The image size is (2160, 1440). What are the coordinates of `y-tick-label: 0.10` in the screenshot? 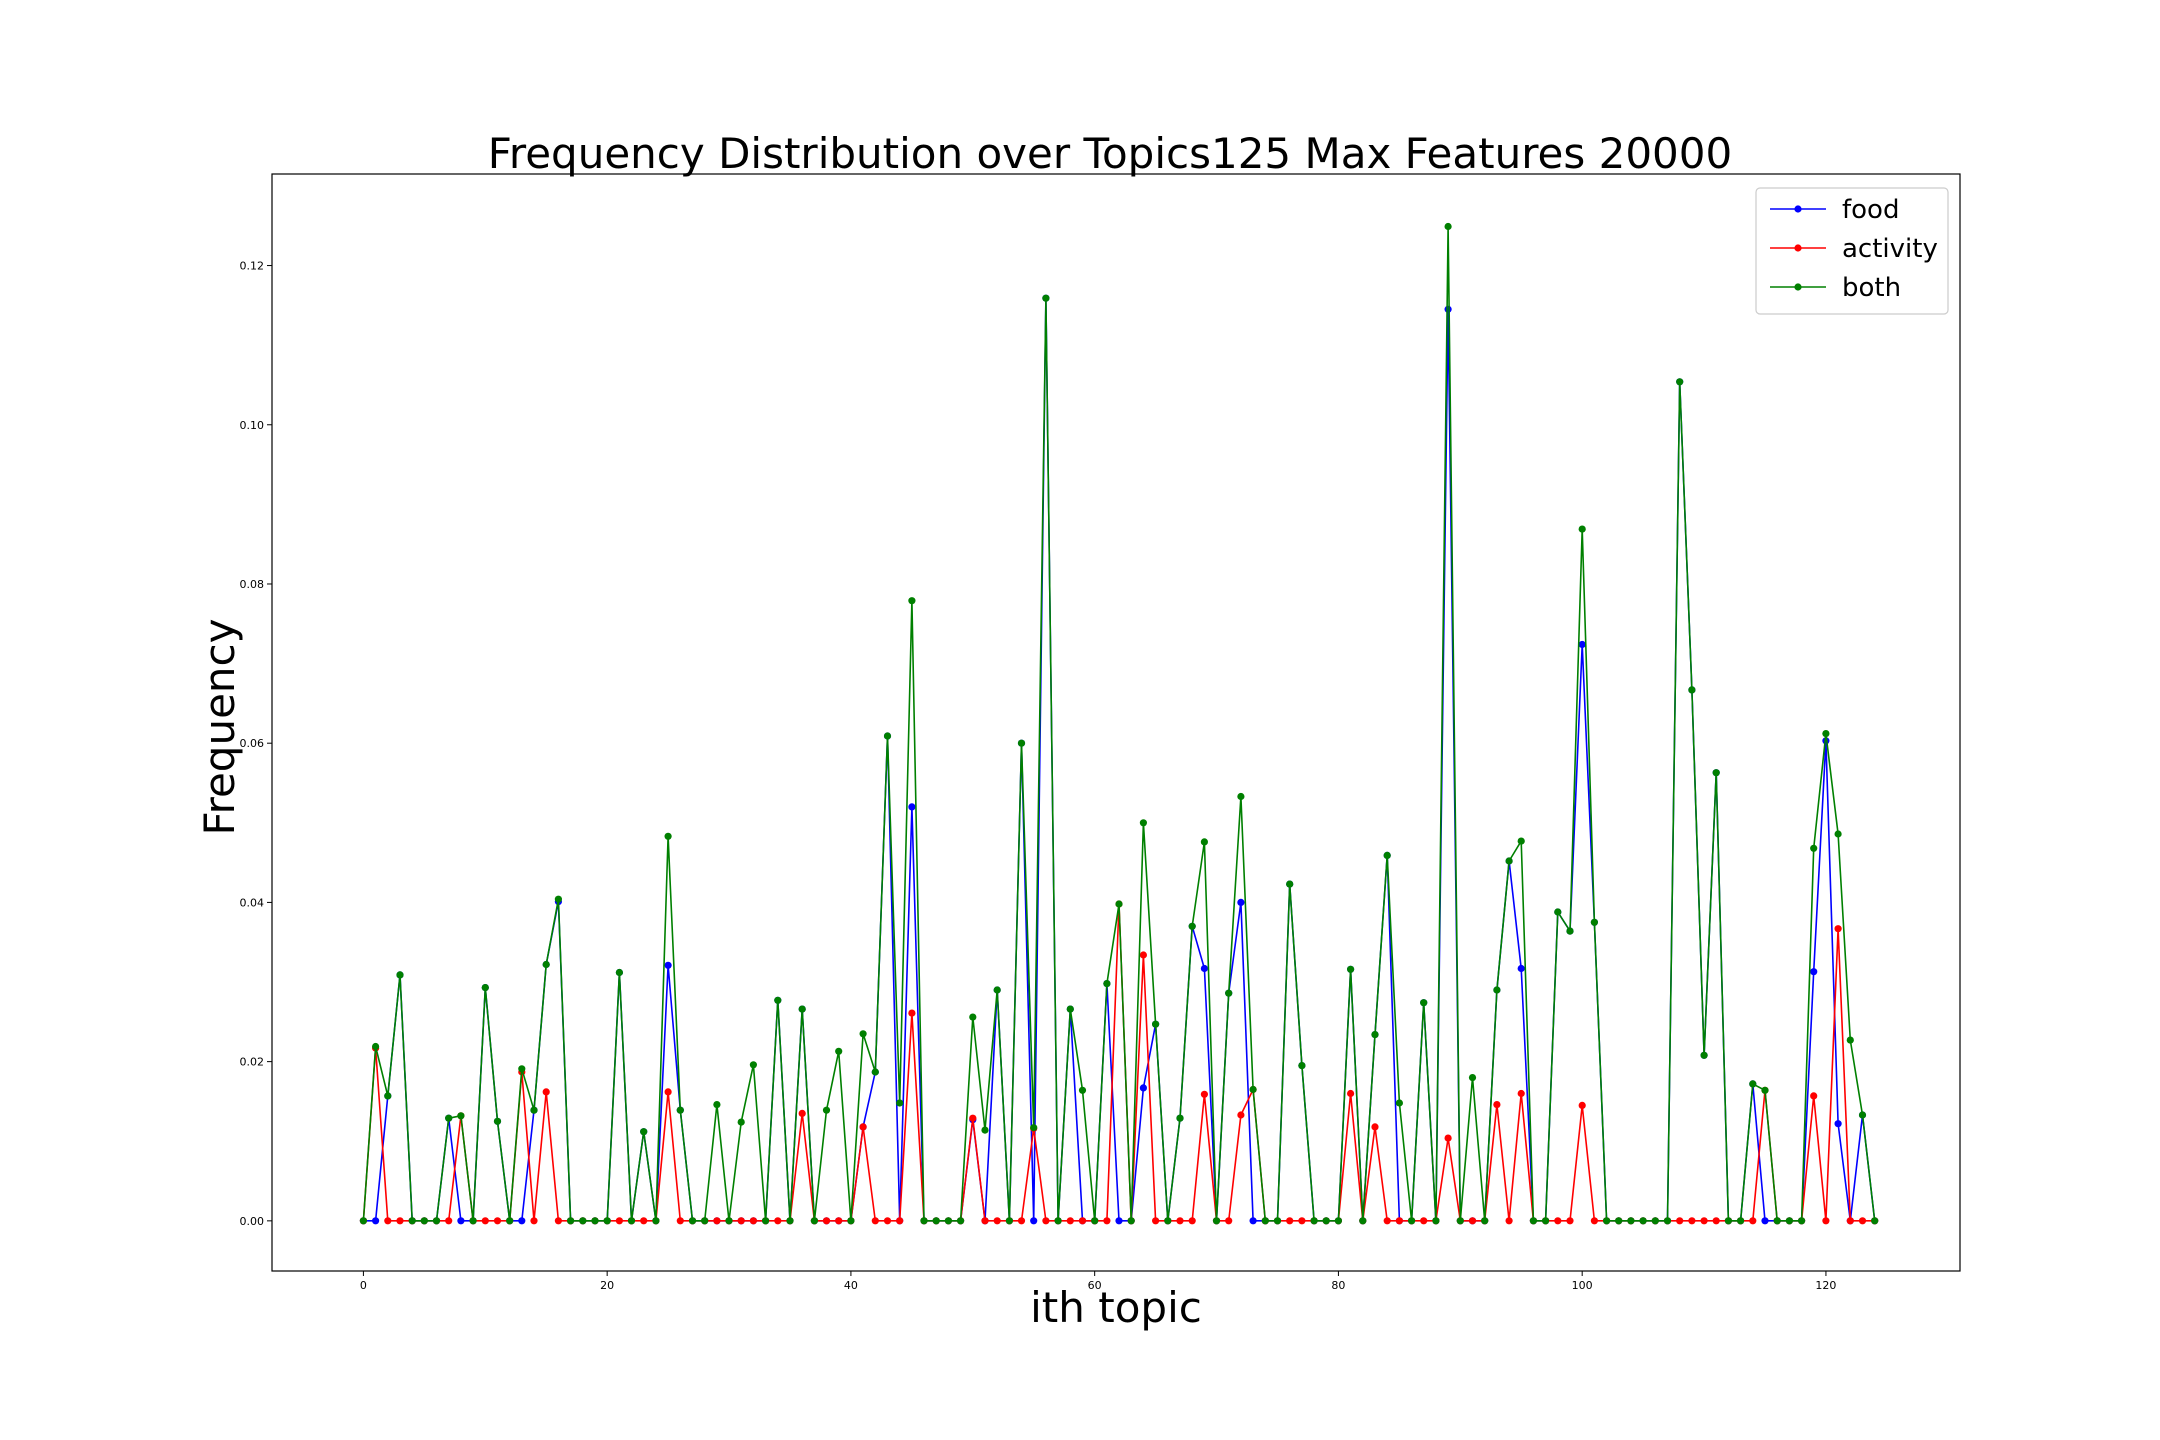 It's located at (252, 425).